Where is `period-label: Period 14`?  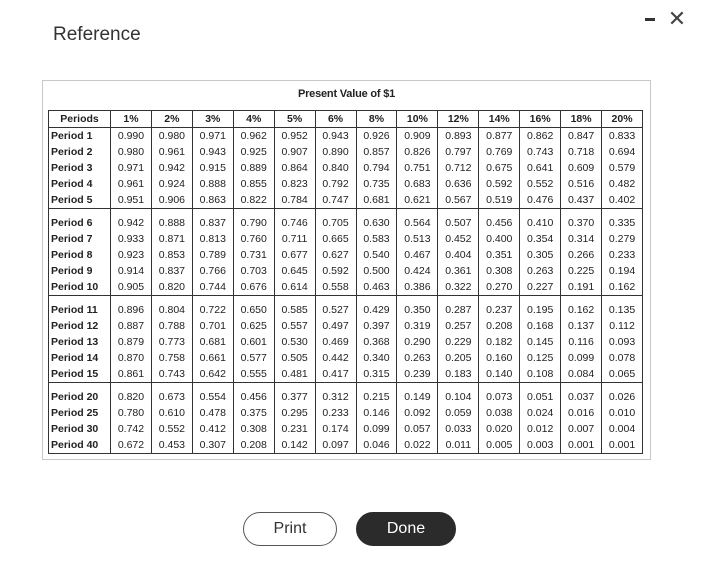
period-label: Period 14 is located at coordinates (79, 358).